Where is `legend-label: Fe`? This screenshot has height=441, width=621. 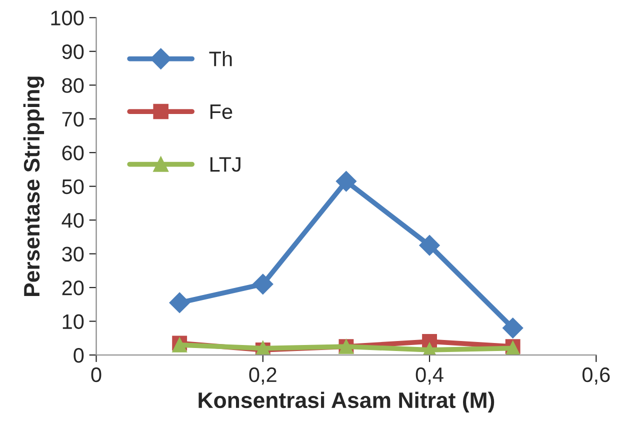 legend-label: Fe is located at coordinates (221, 112).